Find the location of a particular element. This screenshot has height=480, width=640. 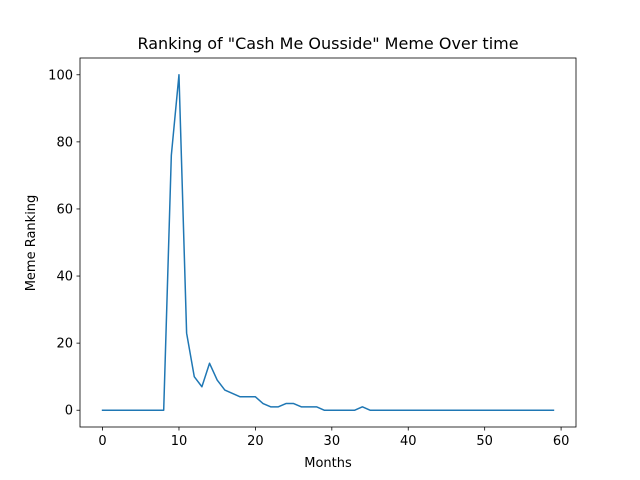

y-tick-label: 0 is located at coordinates (69, 411).